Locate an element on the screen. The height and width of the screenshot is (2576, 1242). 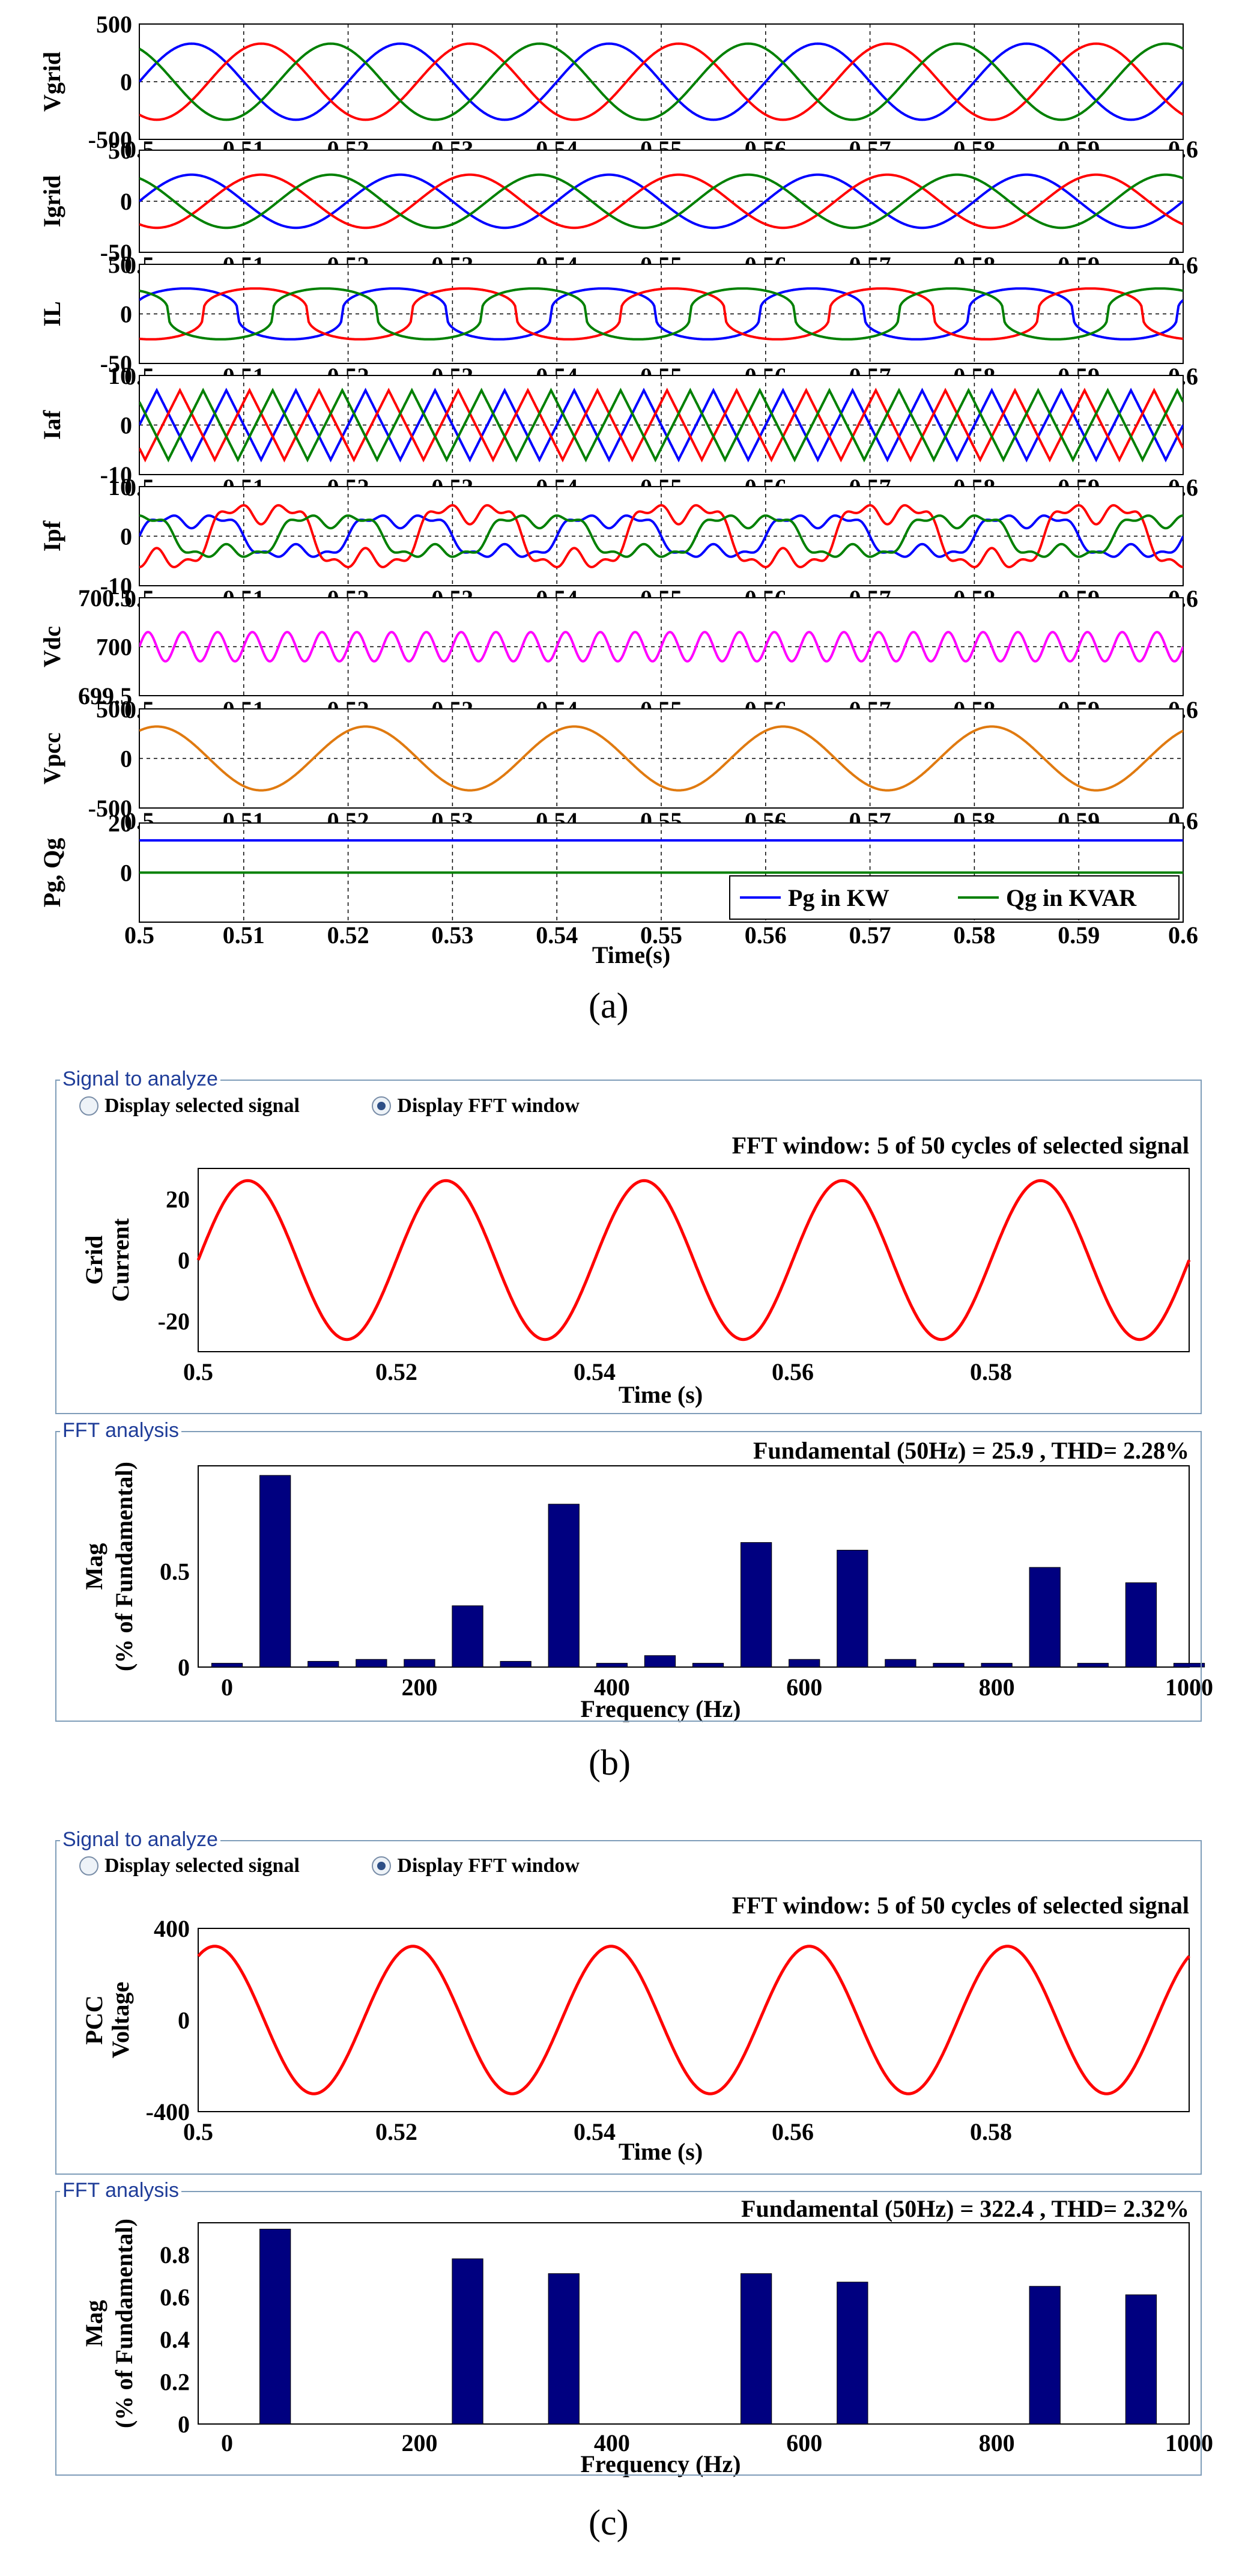
x-tick-label: 0.56 is located at coordinates (766, 936).